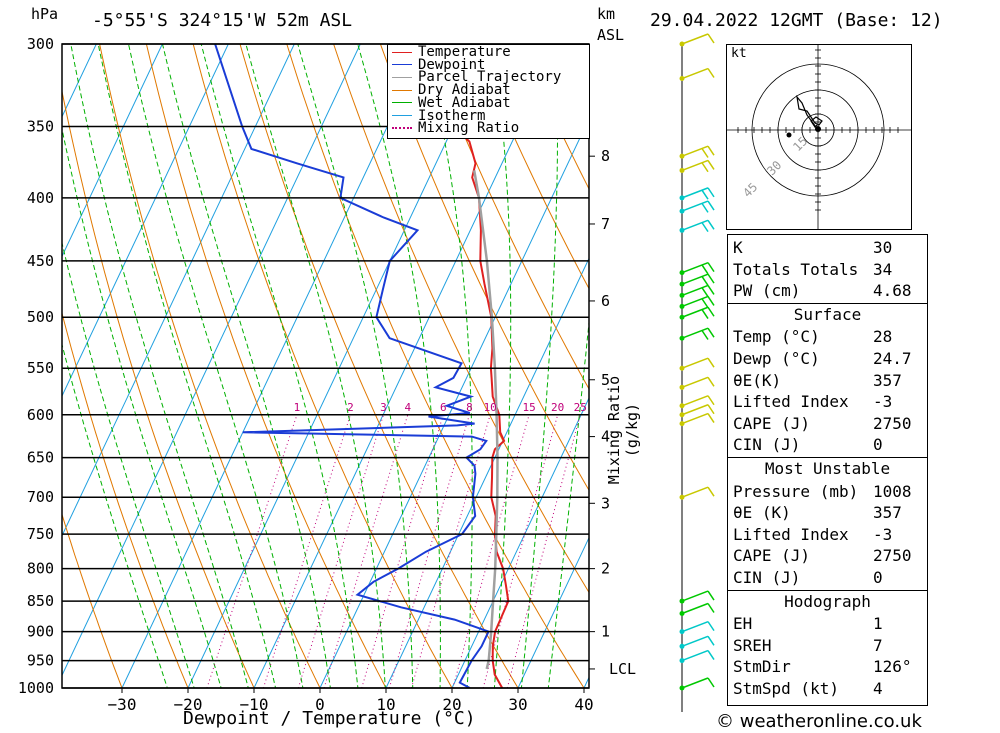  Describe the element at coordinates (878, 577) in the screenshot. I see `index-value: 0` at that location.